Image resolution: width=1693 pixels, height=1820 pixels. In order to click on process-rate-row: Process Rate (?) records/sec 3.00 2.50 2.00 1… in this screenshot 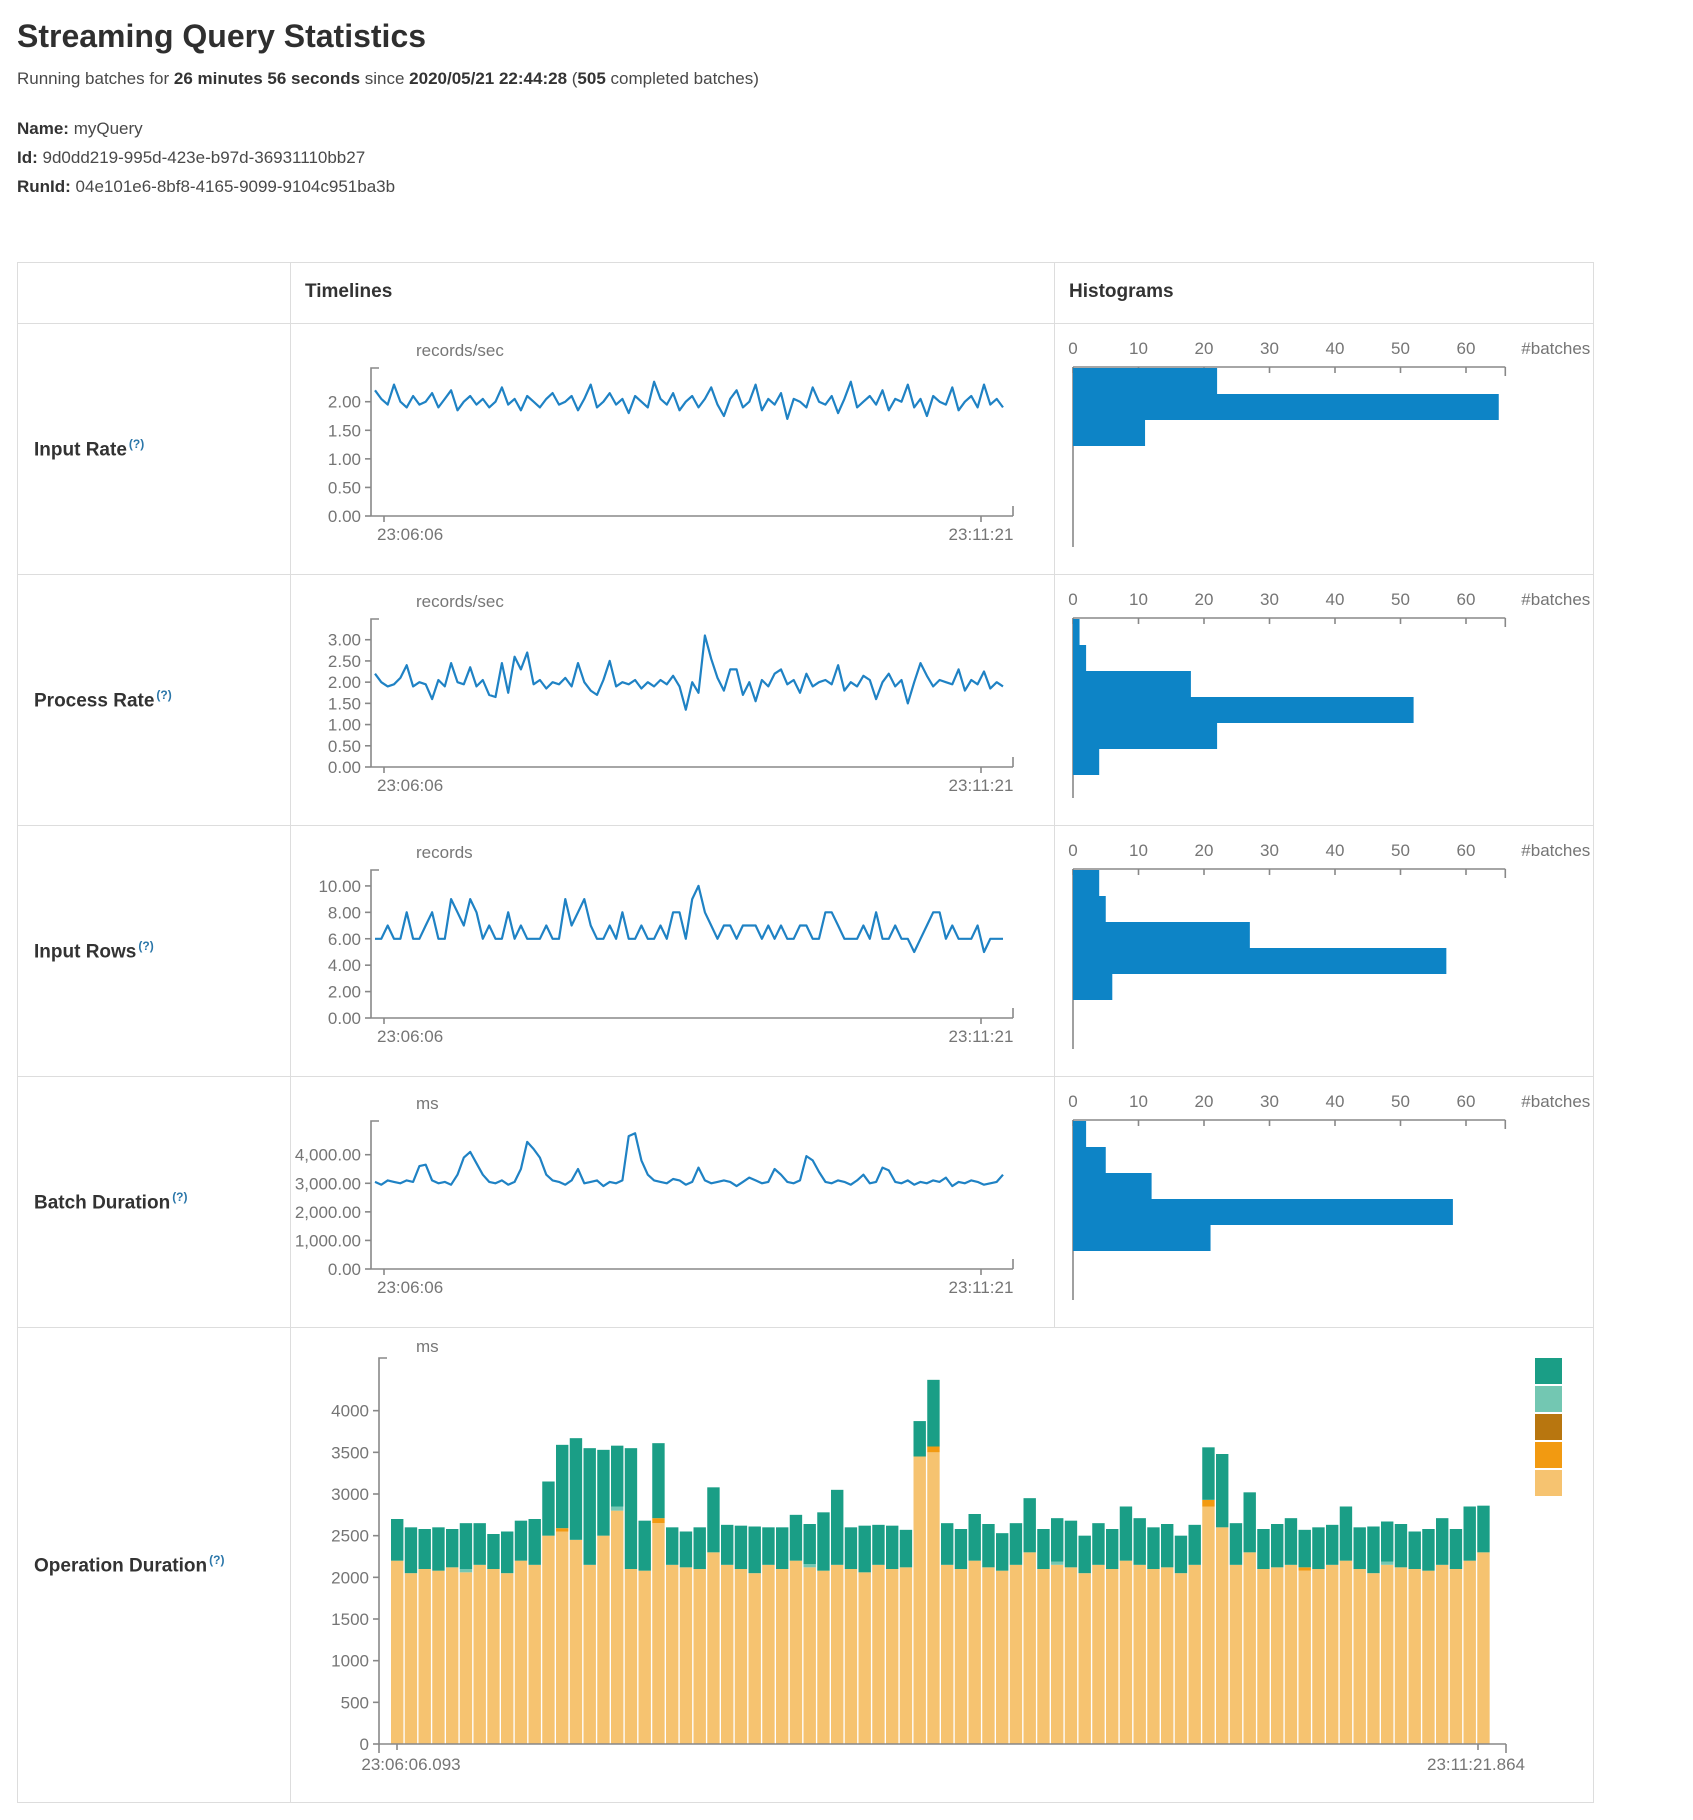, I will do `click(805, 700)`.